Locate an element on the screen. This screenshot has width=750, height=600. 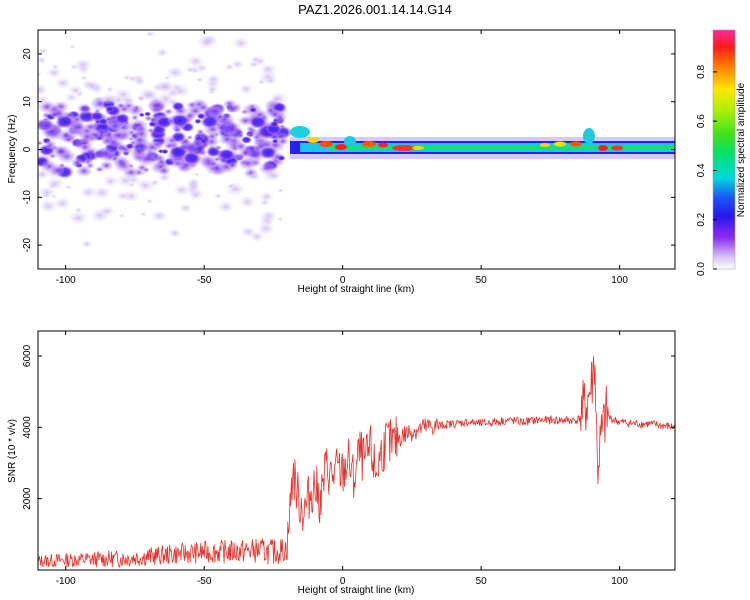
colorbar-tick-label: 0.0 is located at coordinates (701, 269).